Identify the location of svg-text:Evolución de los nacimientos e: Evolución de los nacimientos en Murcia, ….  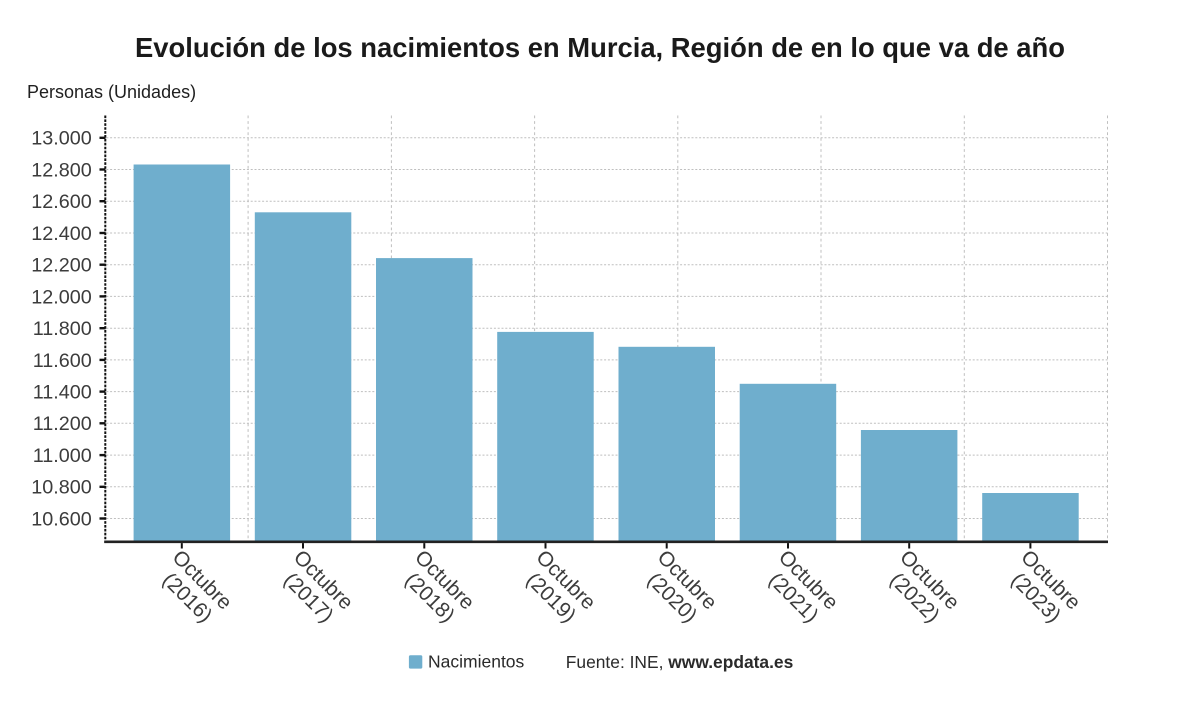
(600, 47).